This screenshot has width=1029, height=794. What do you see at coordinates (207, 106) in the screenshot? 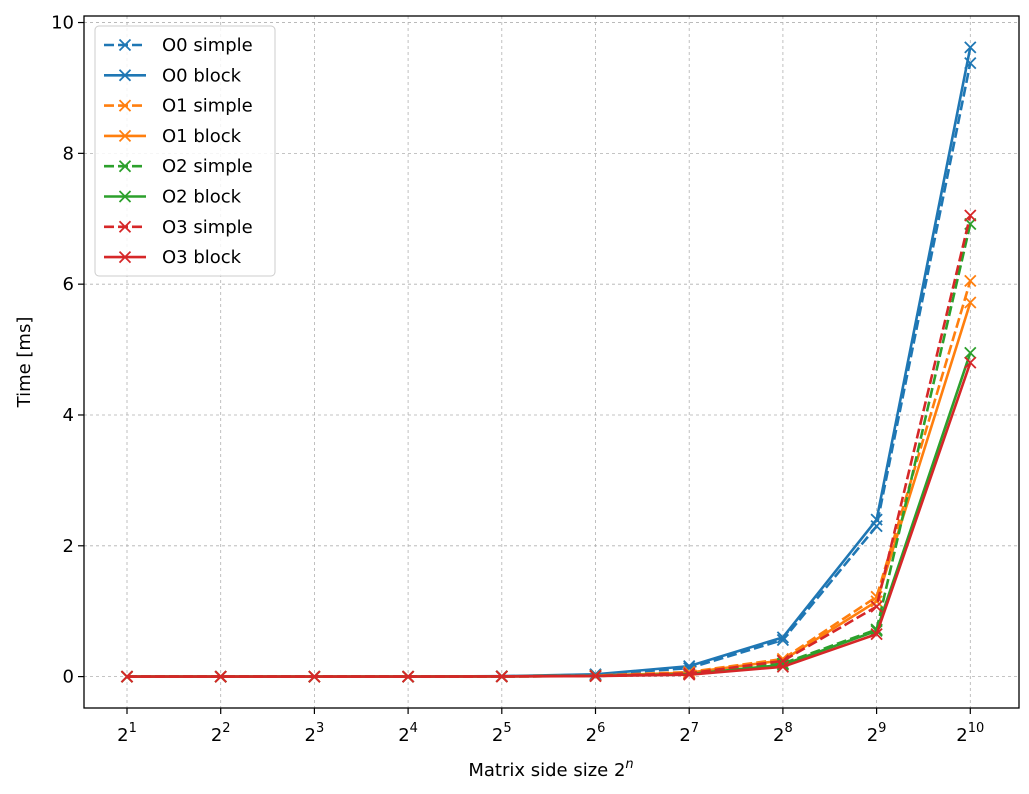
I see `legend-label: O1 simple` at bounding box center [207, 106].